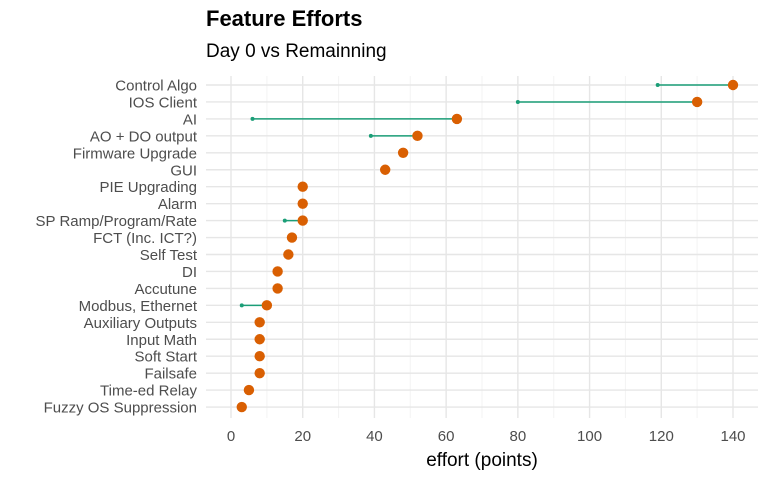 The image size is (768, 480). What do you see at coordinates (120, 408) in the screenshot?
I see `y-tick-label: Fuzzy OS Suppression` at bounding box center [120, 408].